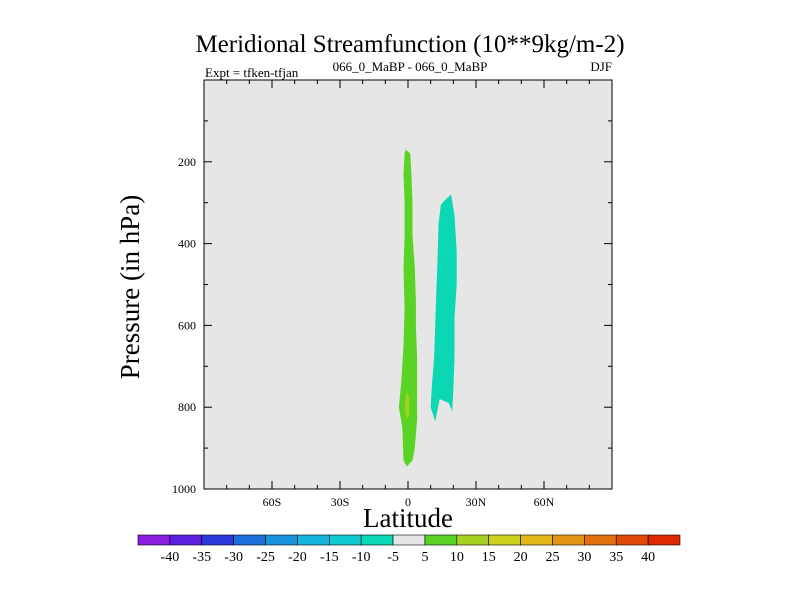  What do you see at coordinates (272, 502) in the screenshot?
I see `x-tick-label: 60S` at bounding box center [272, 502].